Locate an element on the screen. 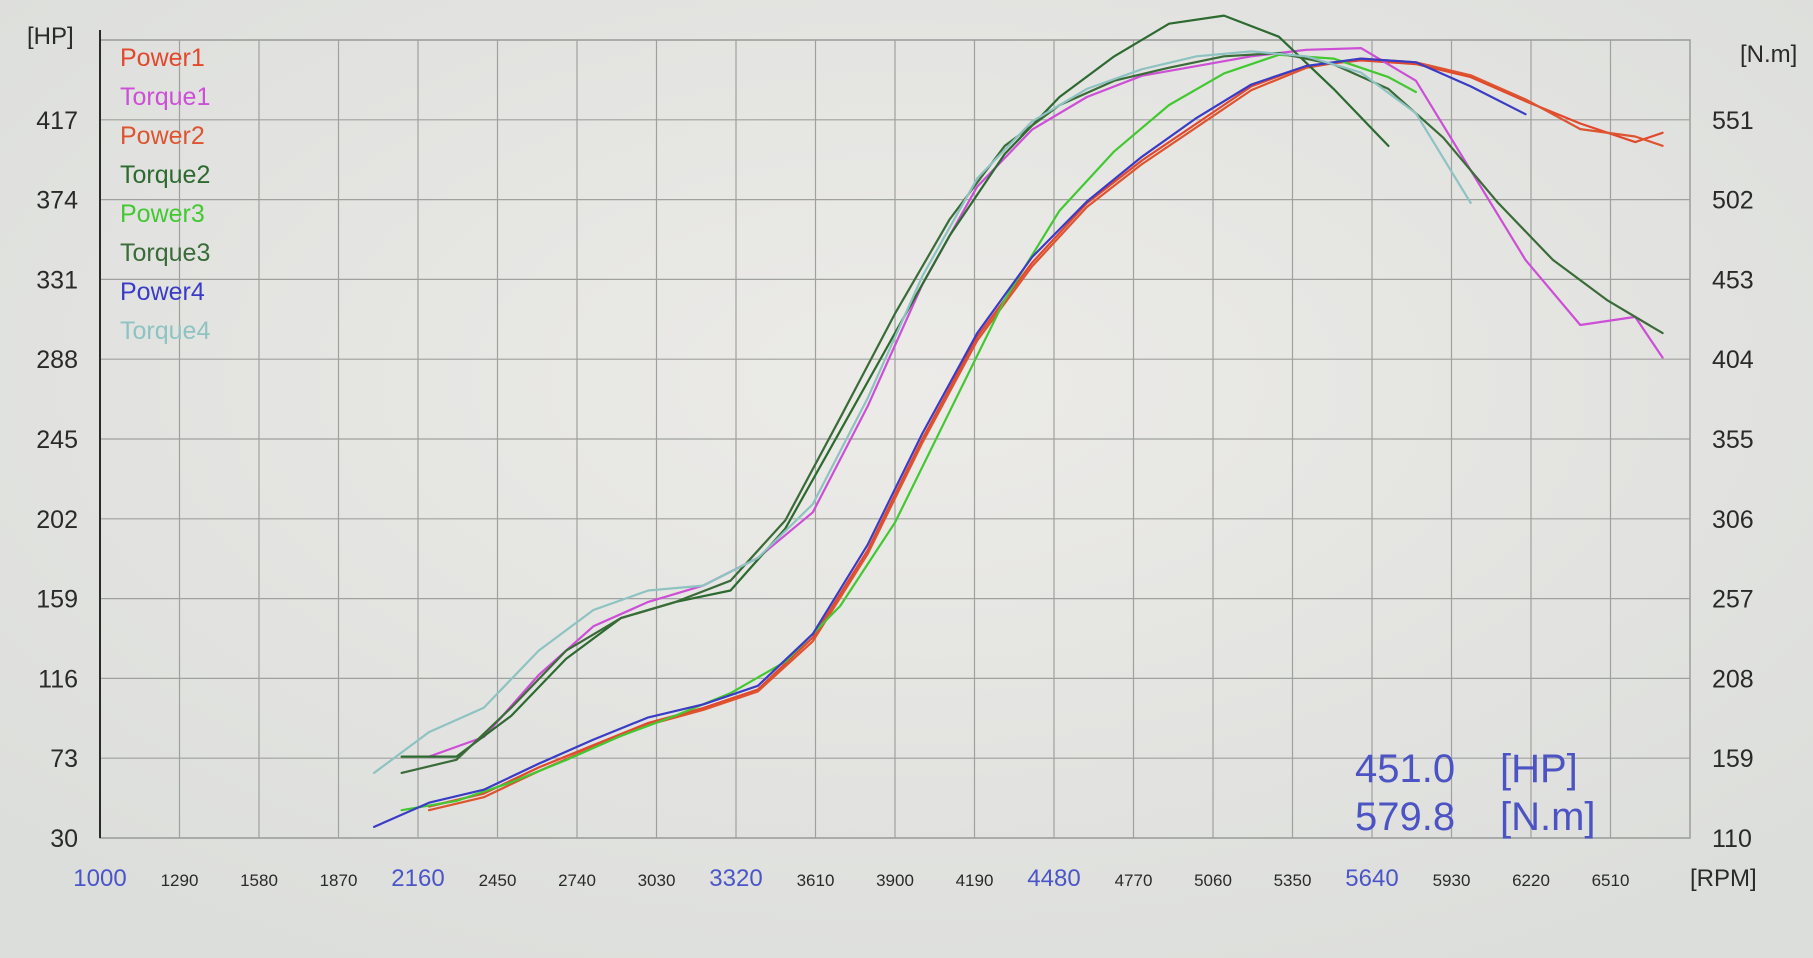 Image resolution: width=1813 pixels, height=958 pixels. x-tick-label: 2740 is located at coordinates (577, 880).